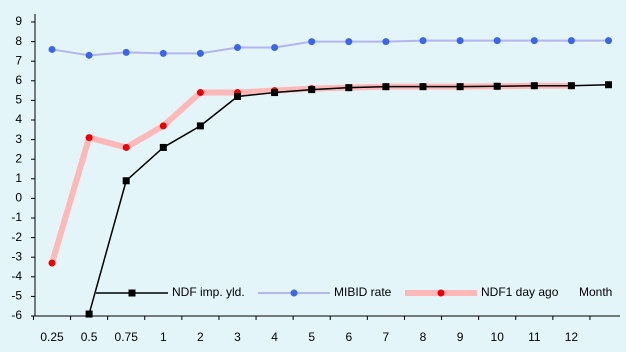  What do you see at coordinates (16, 296) in the screenshot?
I see `y-tick-label: -5` at bounding box center [16, 296].